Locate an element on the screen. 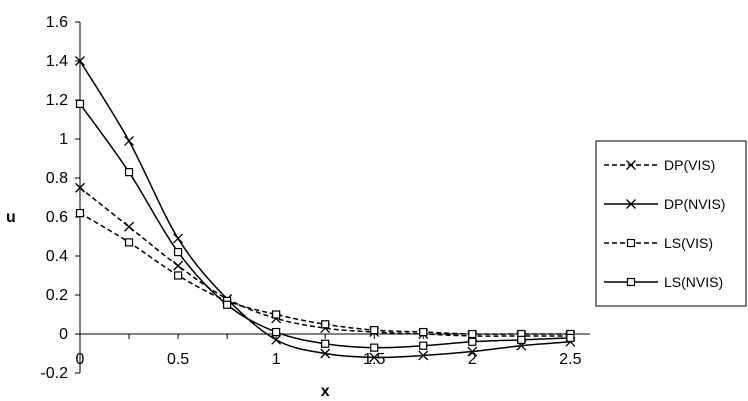 The width and height of the screenshot is (748, 401). y-axis-ticks: -0.2 0 0.2 0.4 0.6 0.8 1 1.2 1.4 1.6 is located at coordinates (60, 198).